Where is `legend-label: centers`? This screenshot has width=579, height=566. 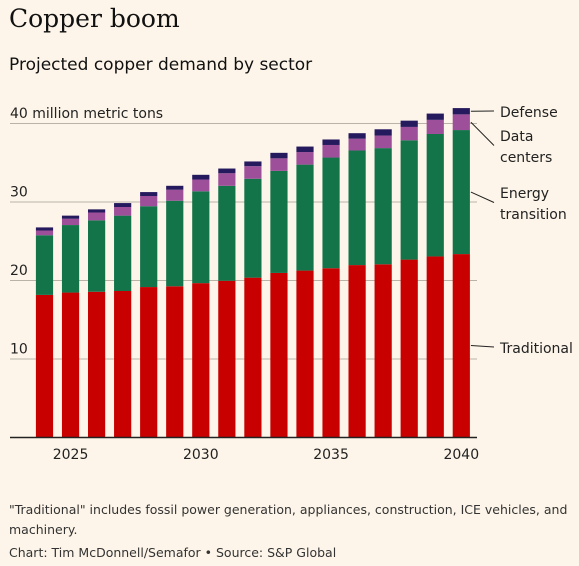 legend-label: centers is located at coordinates (526, 158).